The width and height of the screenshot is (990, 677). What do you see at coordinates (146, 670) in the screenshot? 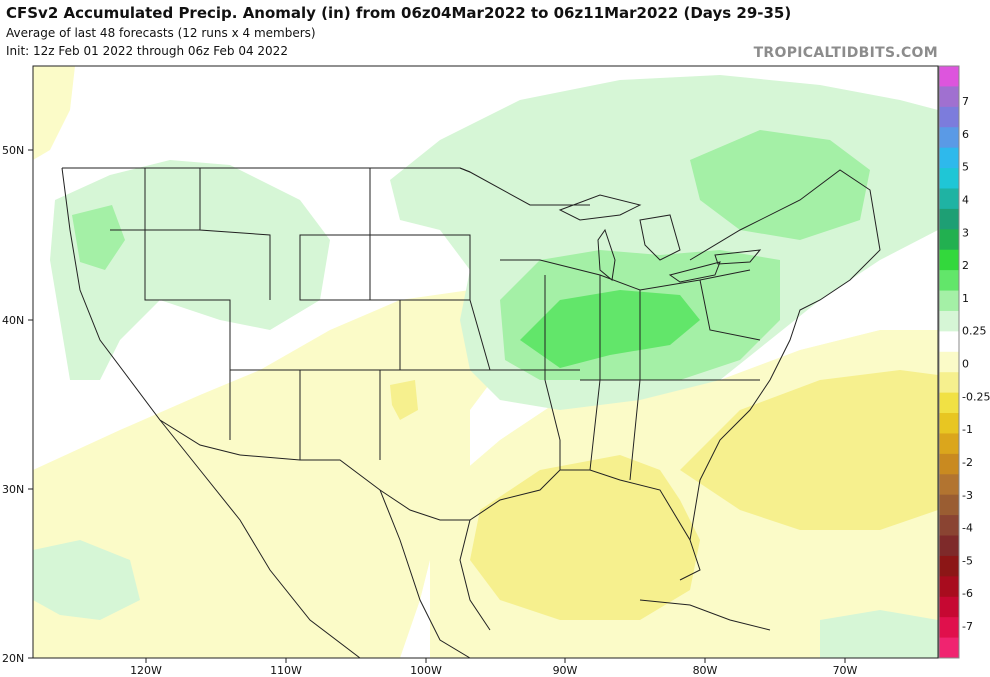
I see `lon-label-120w: 120W` at bounding box center [146, 670].